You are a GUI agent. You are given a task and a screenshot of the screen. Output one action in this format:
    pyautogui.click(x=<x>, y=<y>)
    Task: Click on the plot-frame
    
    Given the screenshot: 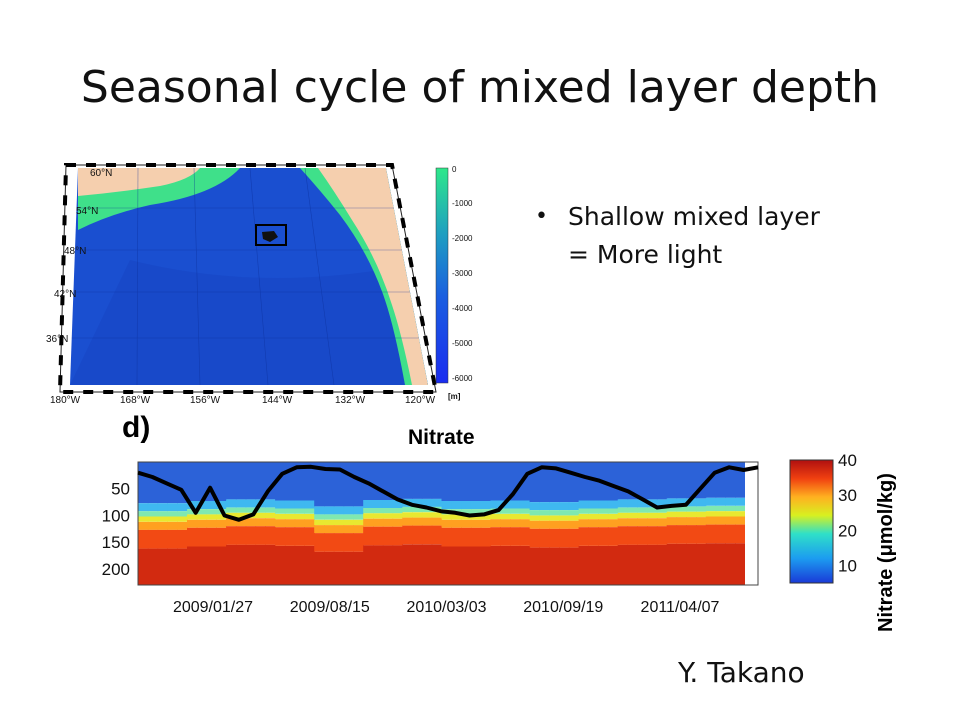 What is the action you would take?
    pyautogui.click(x=448, y=523)
    